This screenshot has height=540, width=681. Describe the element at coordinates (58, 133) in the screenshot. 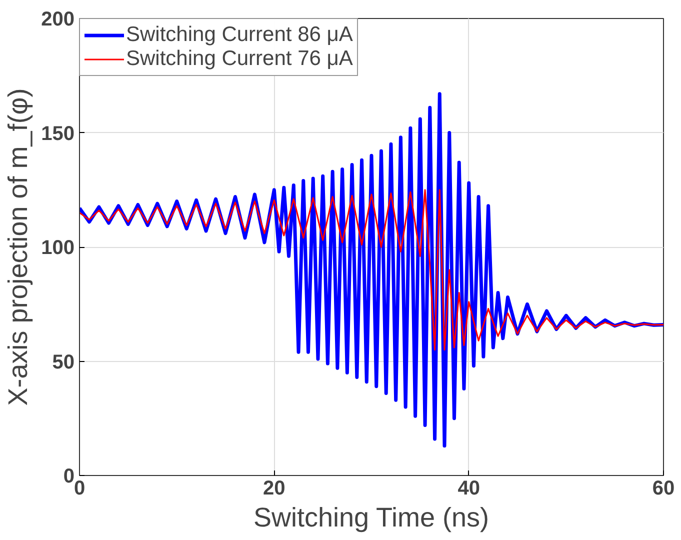

I see `y-tick-label: 150` at that location.